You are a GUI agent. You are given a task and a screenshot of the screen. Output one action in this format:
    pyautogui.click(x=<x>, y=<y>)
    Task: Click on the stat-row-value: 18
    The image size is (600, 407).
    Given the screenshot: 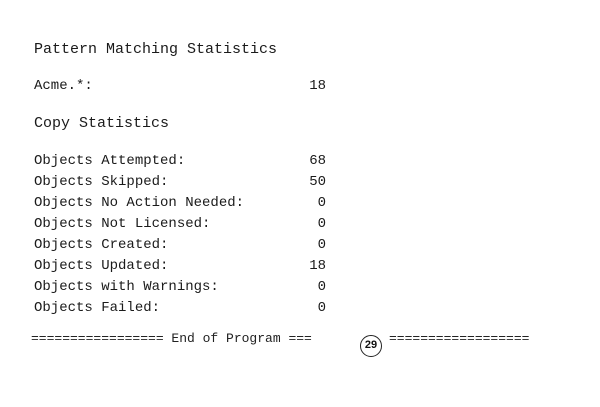 What is the action you would take?
    pyautogui.click(x=317, y=266)
    